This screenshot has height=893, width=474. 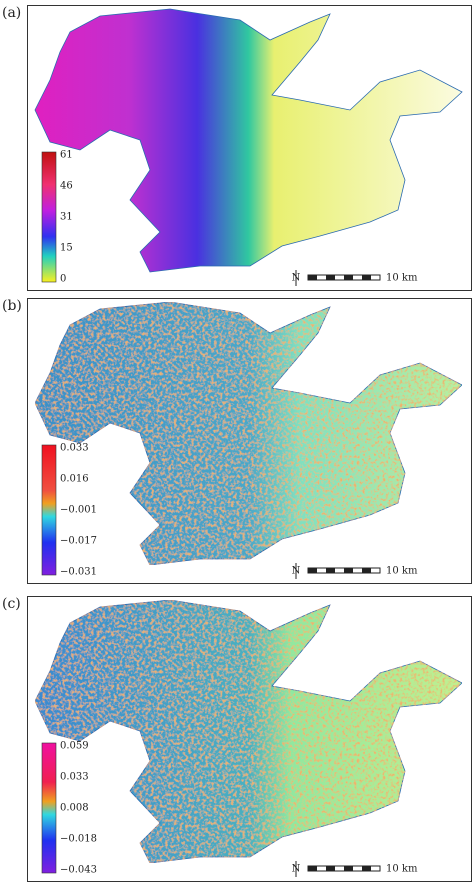 I want to click on colorbar-tick-label: −0.001, so click(x=78, y=510).